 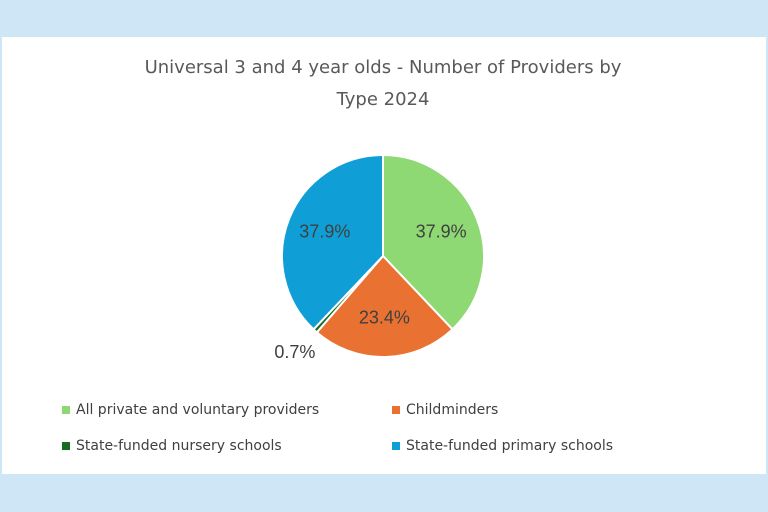 What do you see at coordinates (179, 446) in the screenshot?
I see `legend-label: State-funded nursery schools` at bounding box center [179, 446].